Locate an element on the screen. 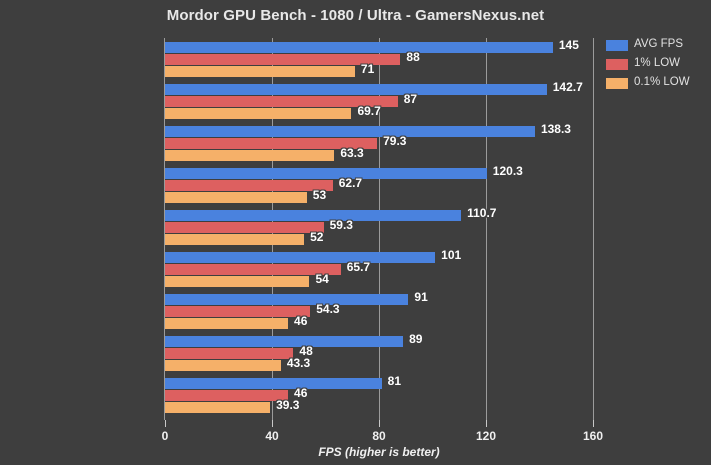  chart-category-group: SLI GTX 1070 1683MHz138.379.363.3 is located at coordinates (379, 143).